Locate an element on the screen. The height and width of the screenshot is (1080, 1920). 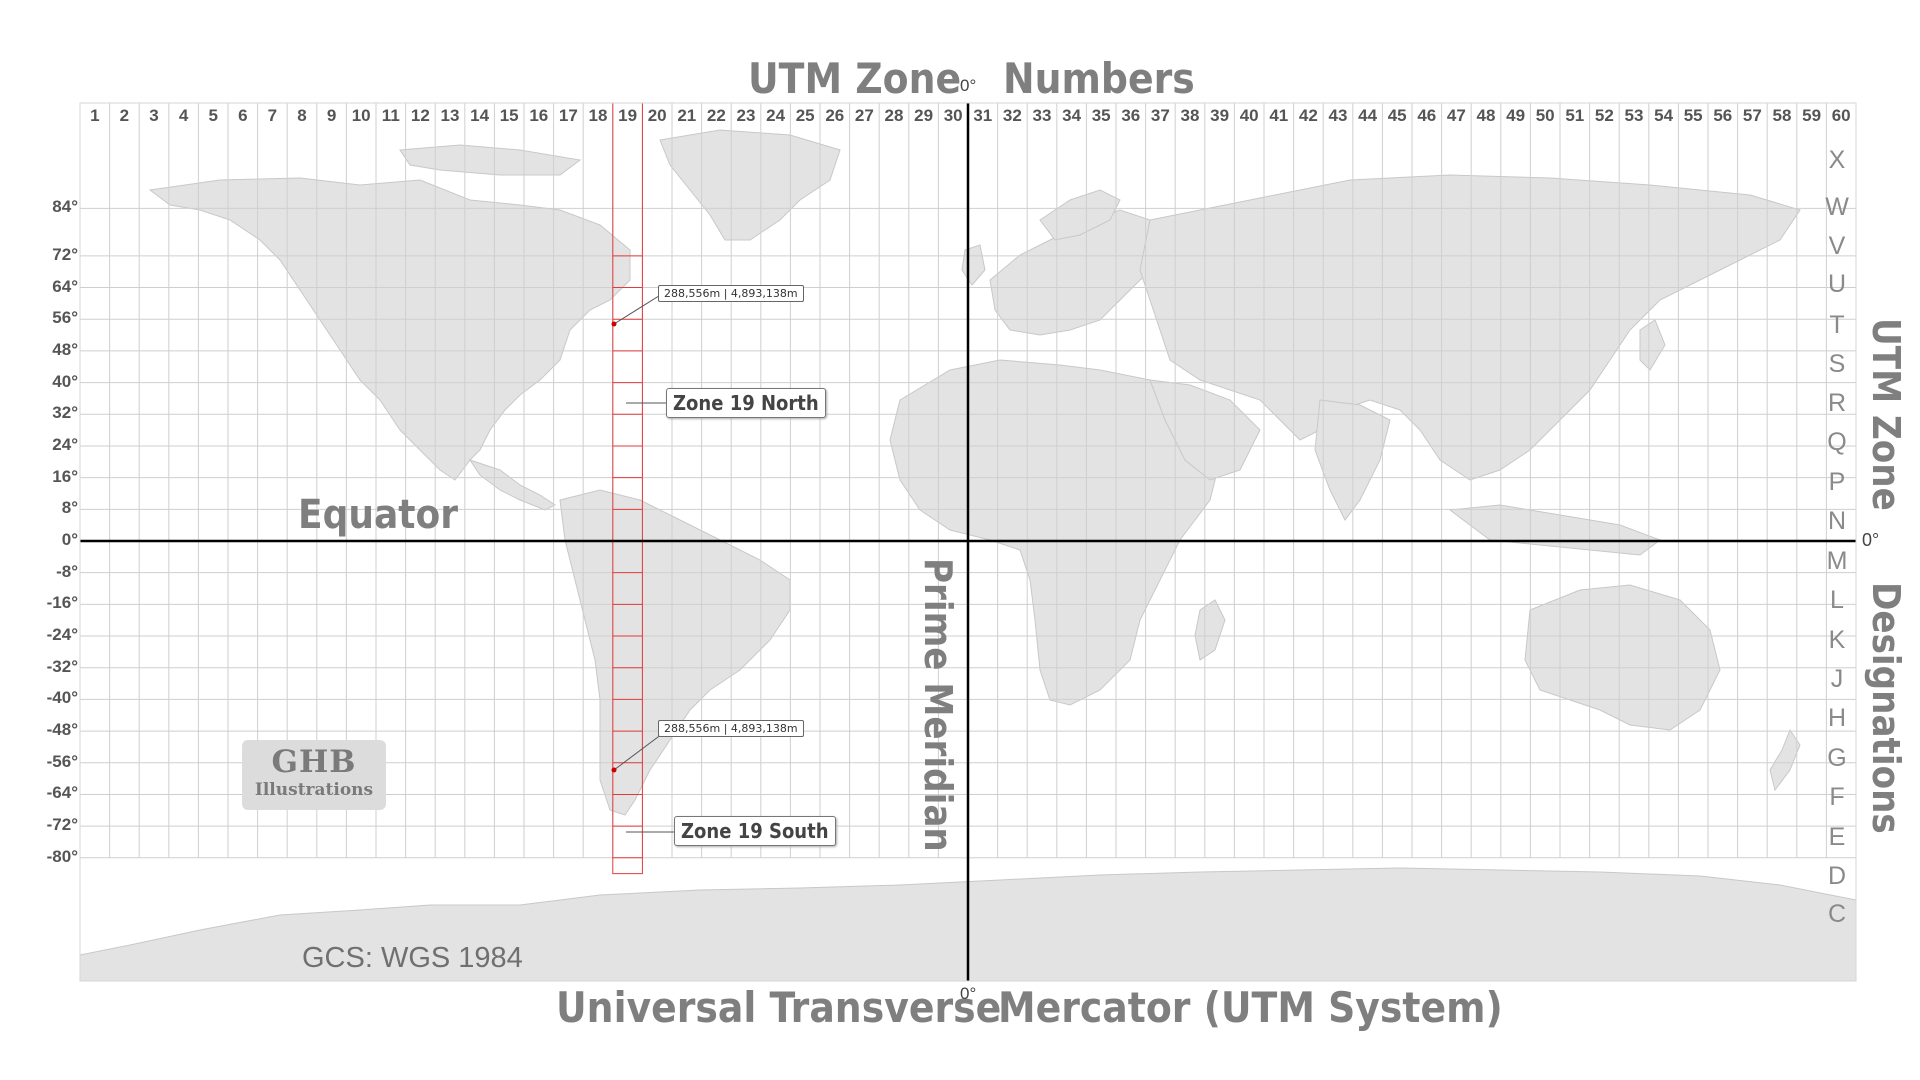
zone-number-label: 24 is located at coordinates (776, 115).